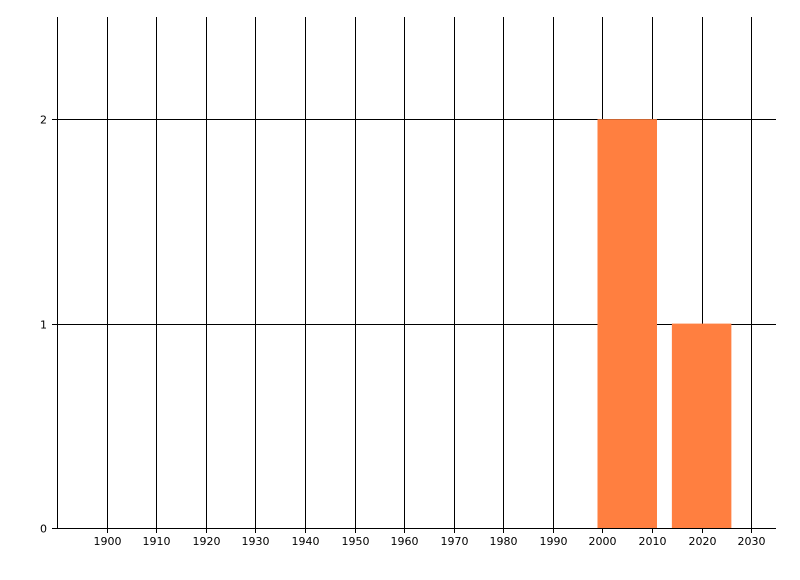 The height and width of the screenshot is (580, 800). Describe the element at coordinates (703, 541) in the screenshot. I see `x-tick-label: 2020` at that location.